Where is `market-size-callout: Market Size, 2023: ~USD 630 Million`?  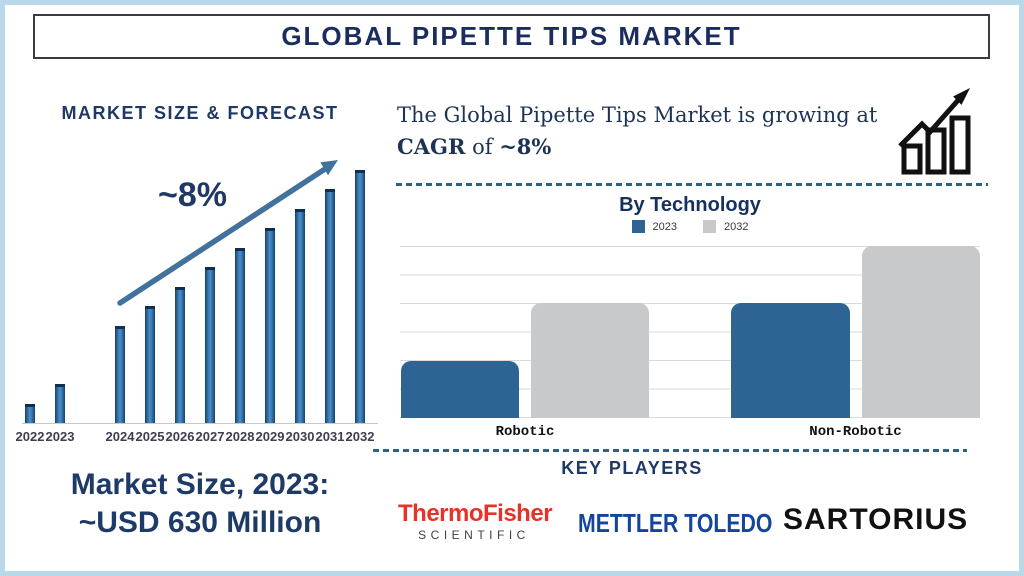
market-size-callout: Market Size, 2023: ~USD 630 Million is located at coordinates (200, 504).